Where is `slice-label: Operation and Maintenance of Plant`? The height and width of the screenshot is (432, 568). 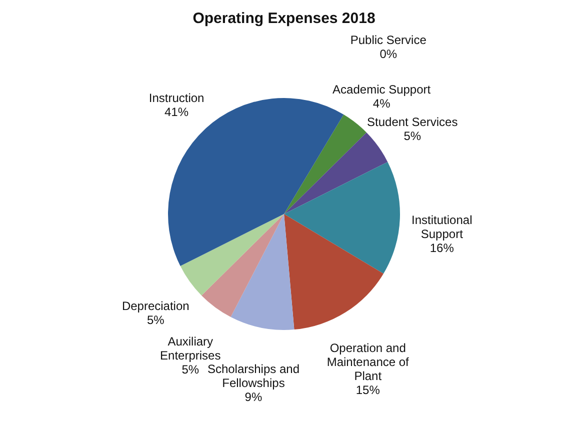
slice-label: Operation and Maintenance of Plant is located at coordinates (368, 361).